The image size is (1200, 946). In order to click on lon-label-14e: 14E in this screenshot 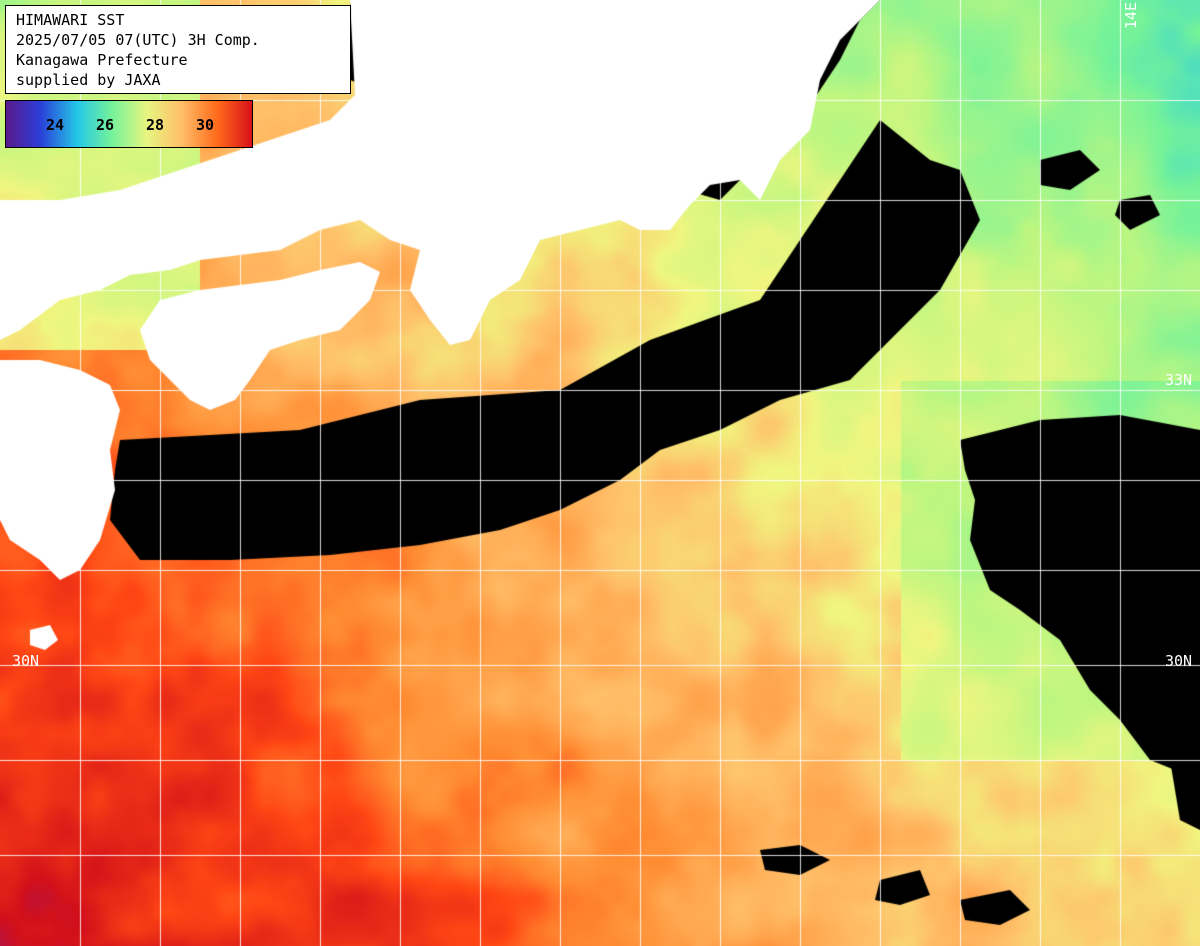, I will do `click(1131, 16)`.